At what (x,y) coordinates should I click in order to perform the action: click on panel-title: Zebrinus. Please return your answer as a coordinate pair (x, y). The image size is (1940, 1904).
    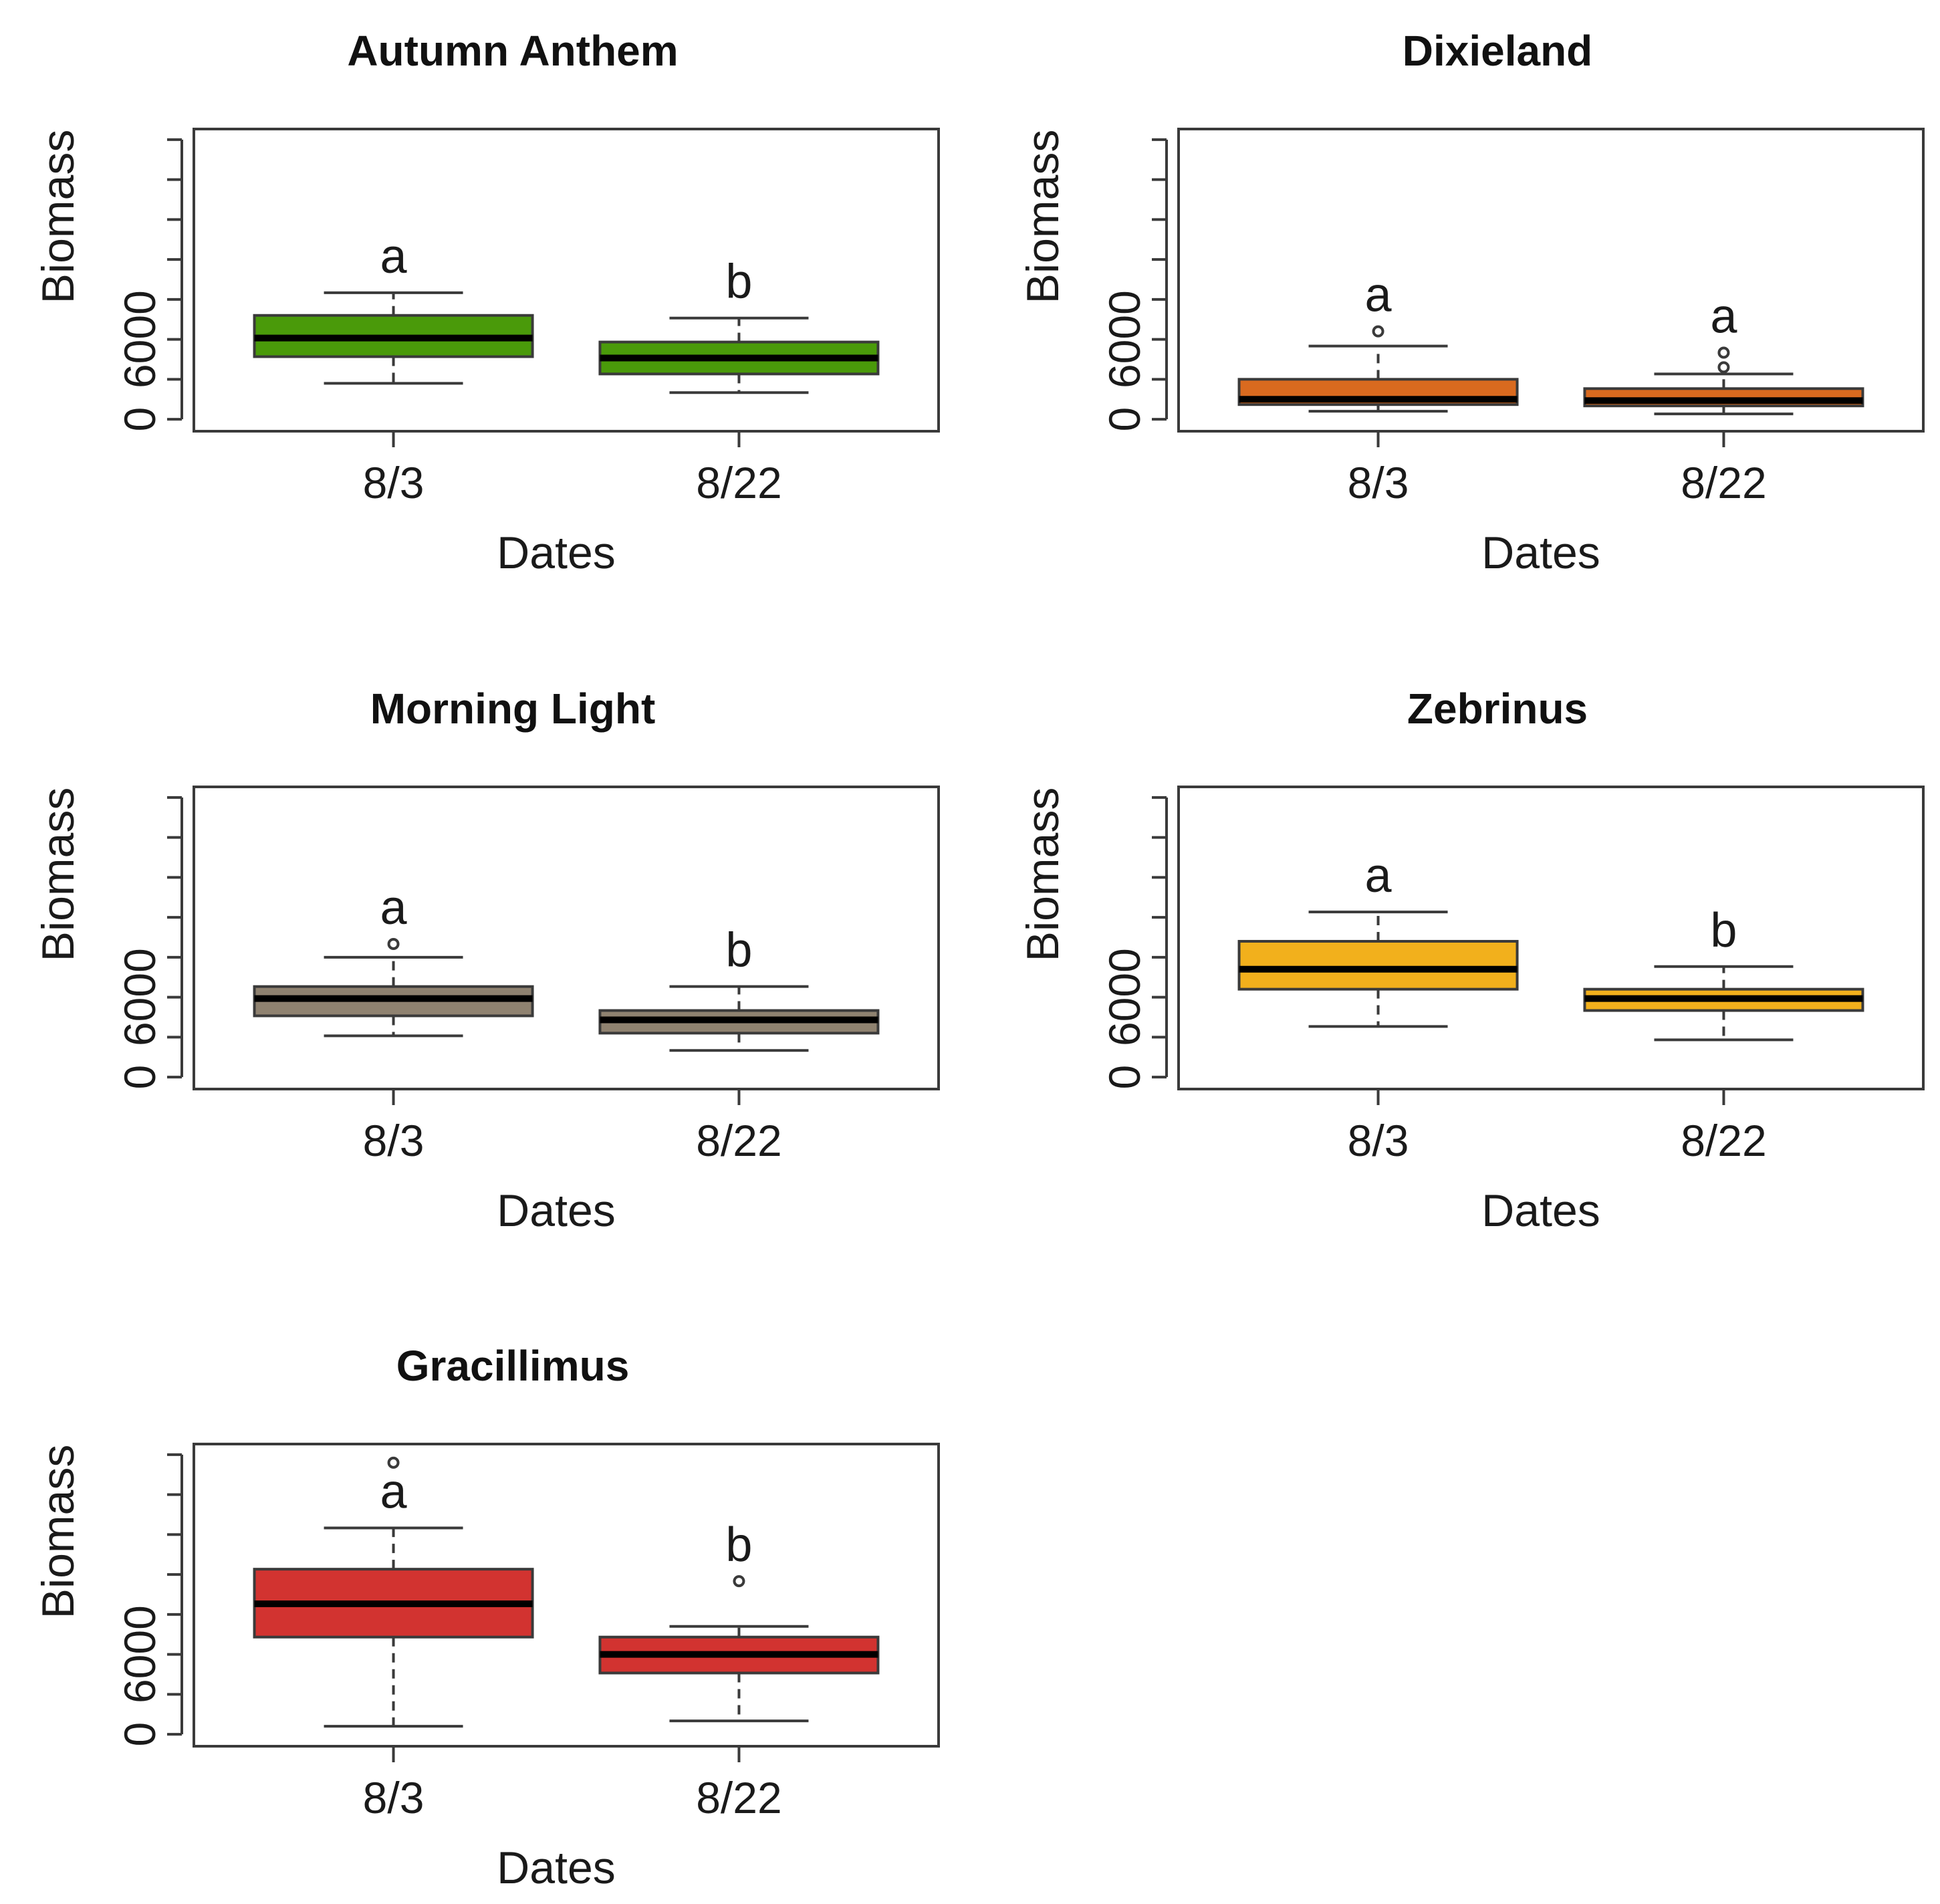
    Looking at the image, I should click on (1497, 709).